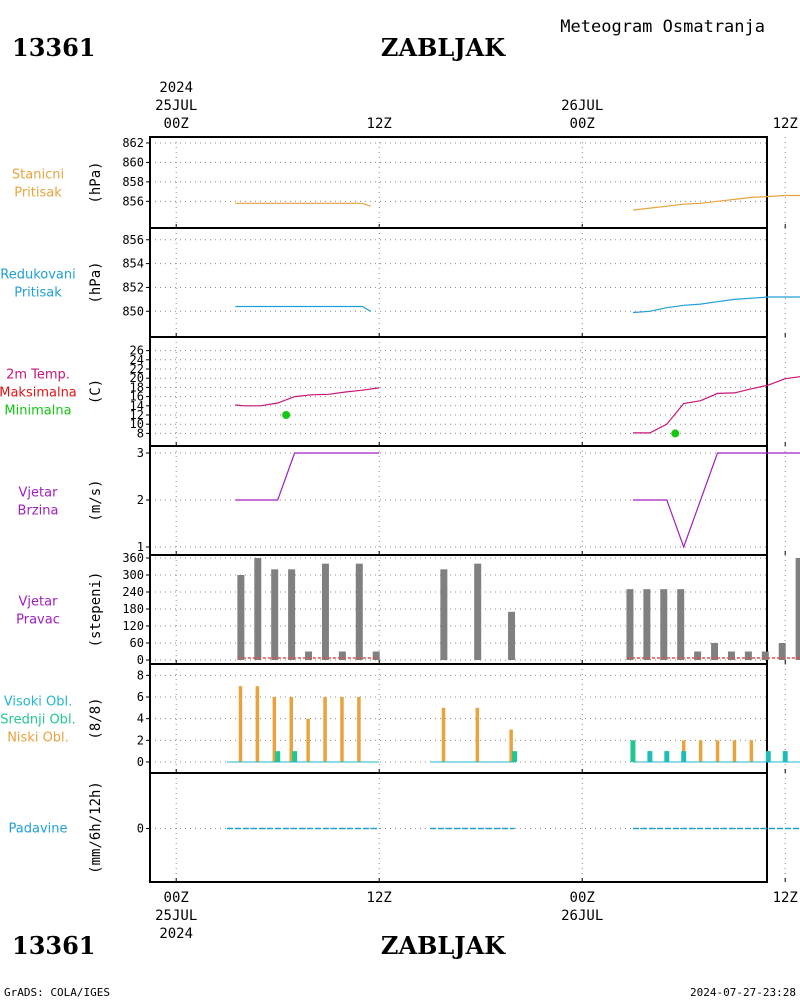 This screenshot has height=1000, width=800. What do you see at coordinates (38, 738) in the screenshot?
I see `panel-label: Niski Obl.` at bounding box center [38, 738].